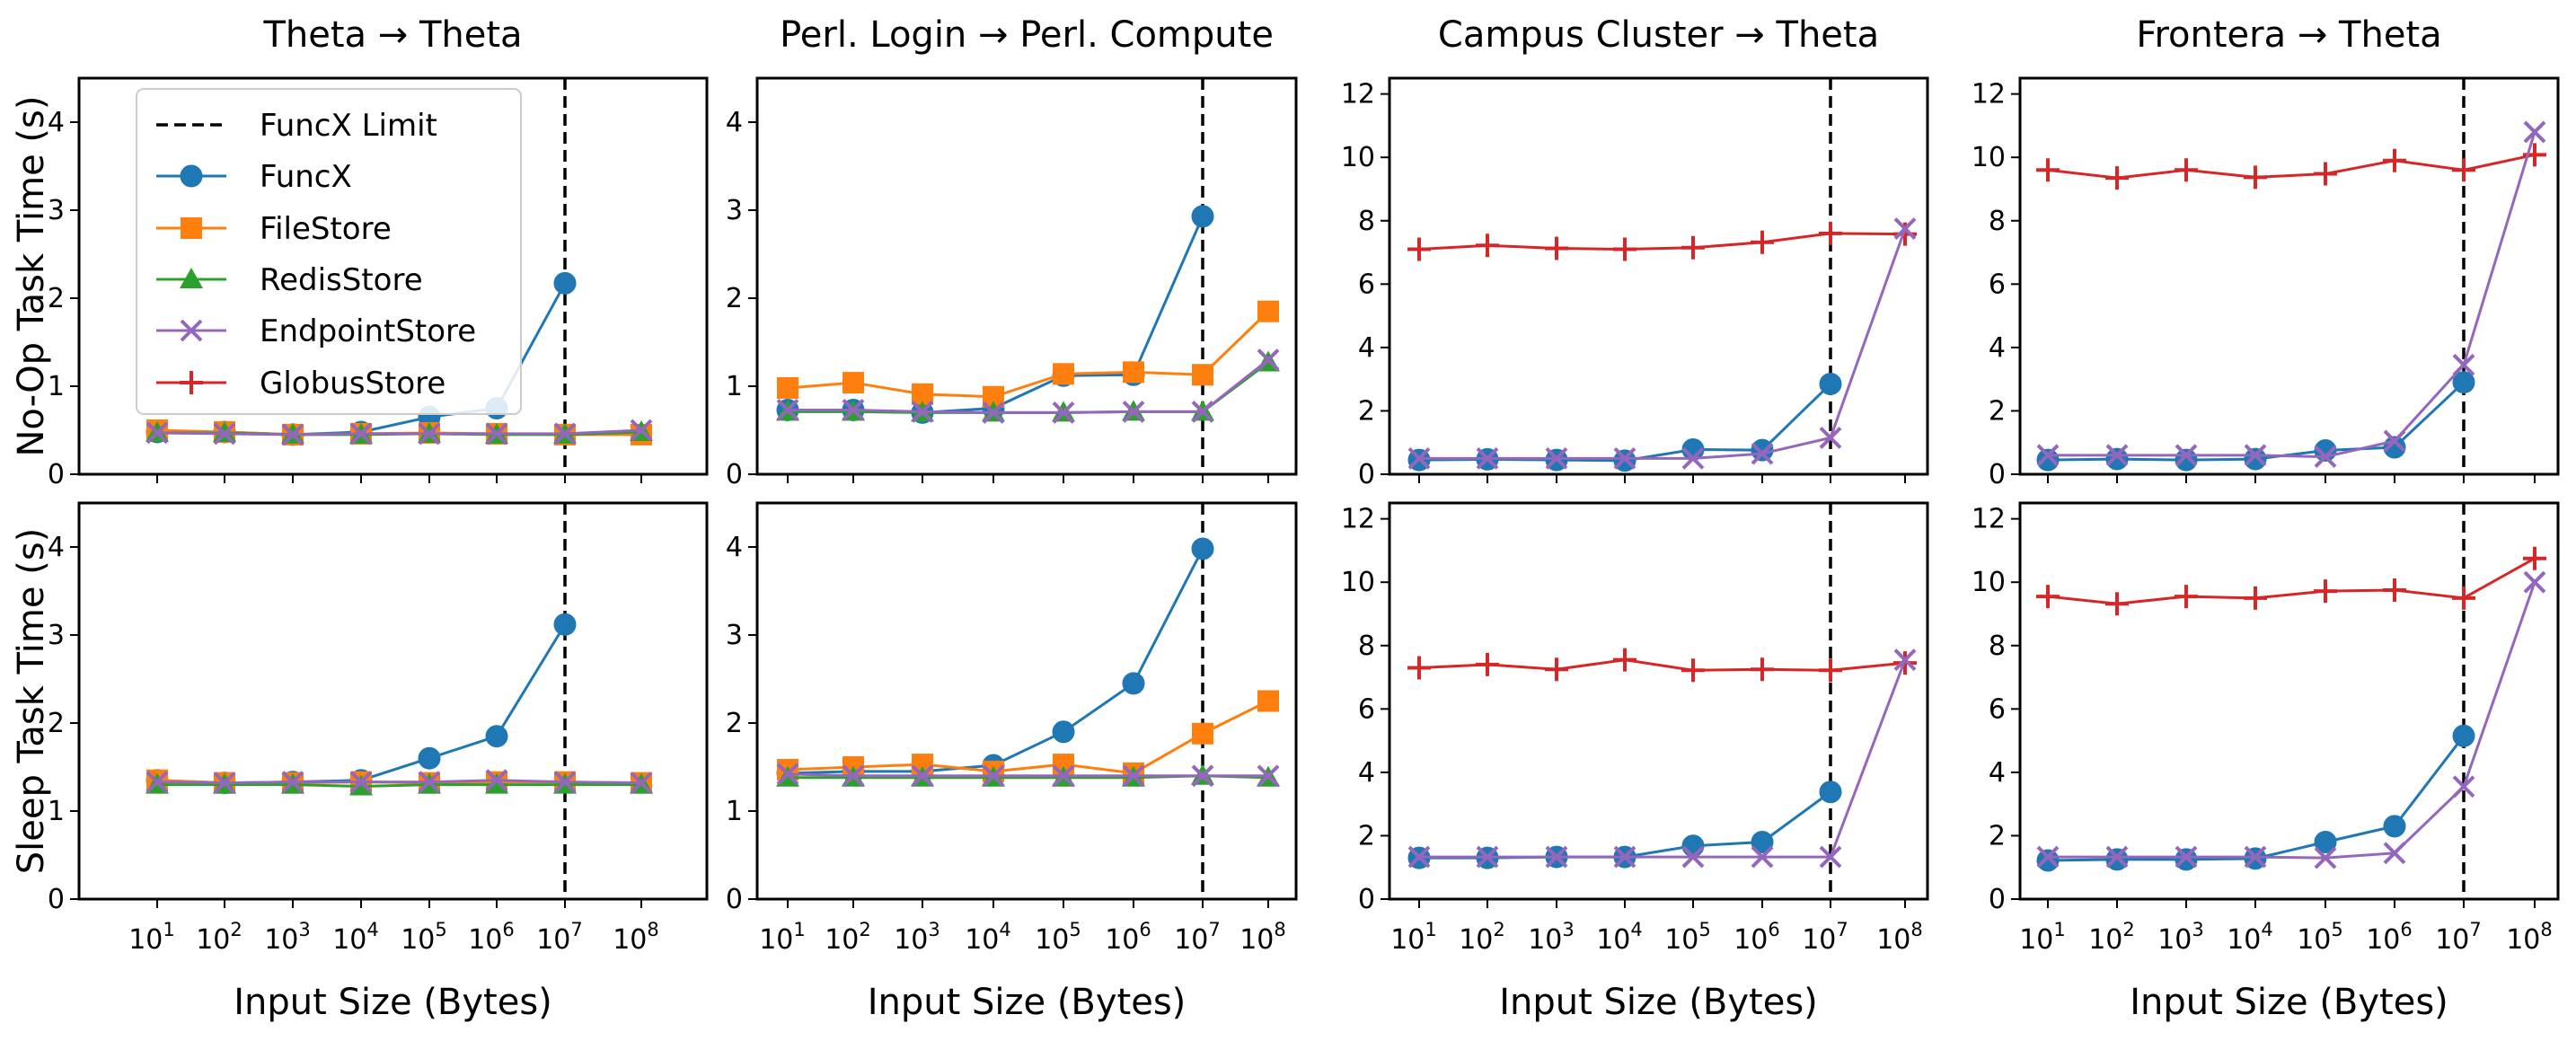 The image size is (2576, 1041). What do you see at coordinates (2320, 937) in the screenshot?
I see `x-tick-label: 10⁵` at bounding box center [2320, 937].